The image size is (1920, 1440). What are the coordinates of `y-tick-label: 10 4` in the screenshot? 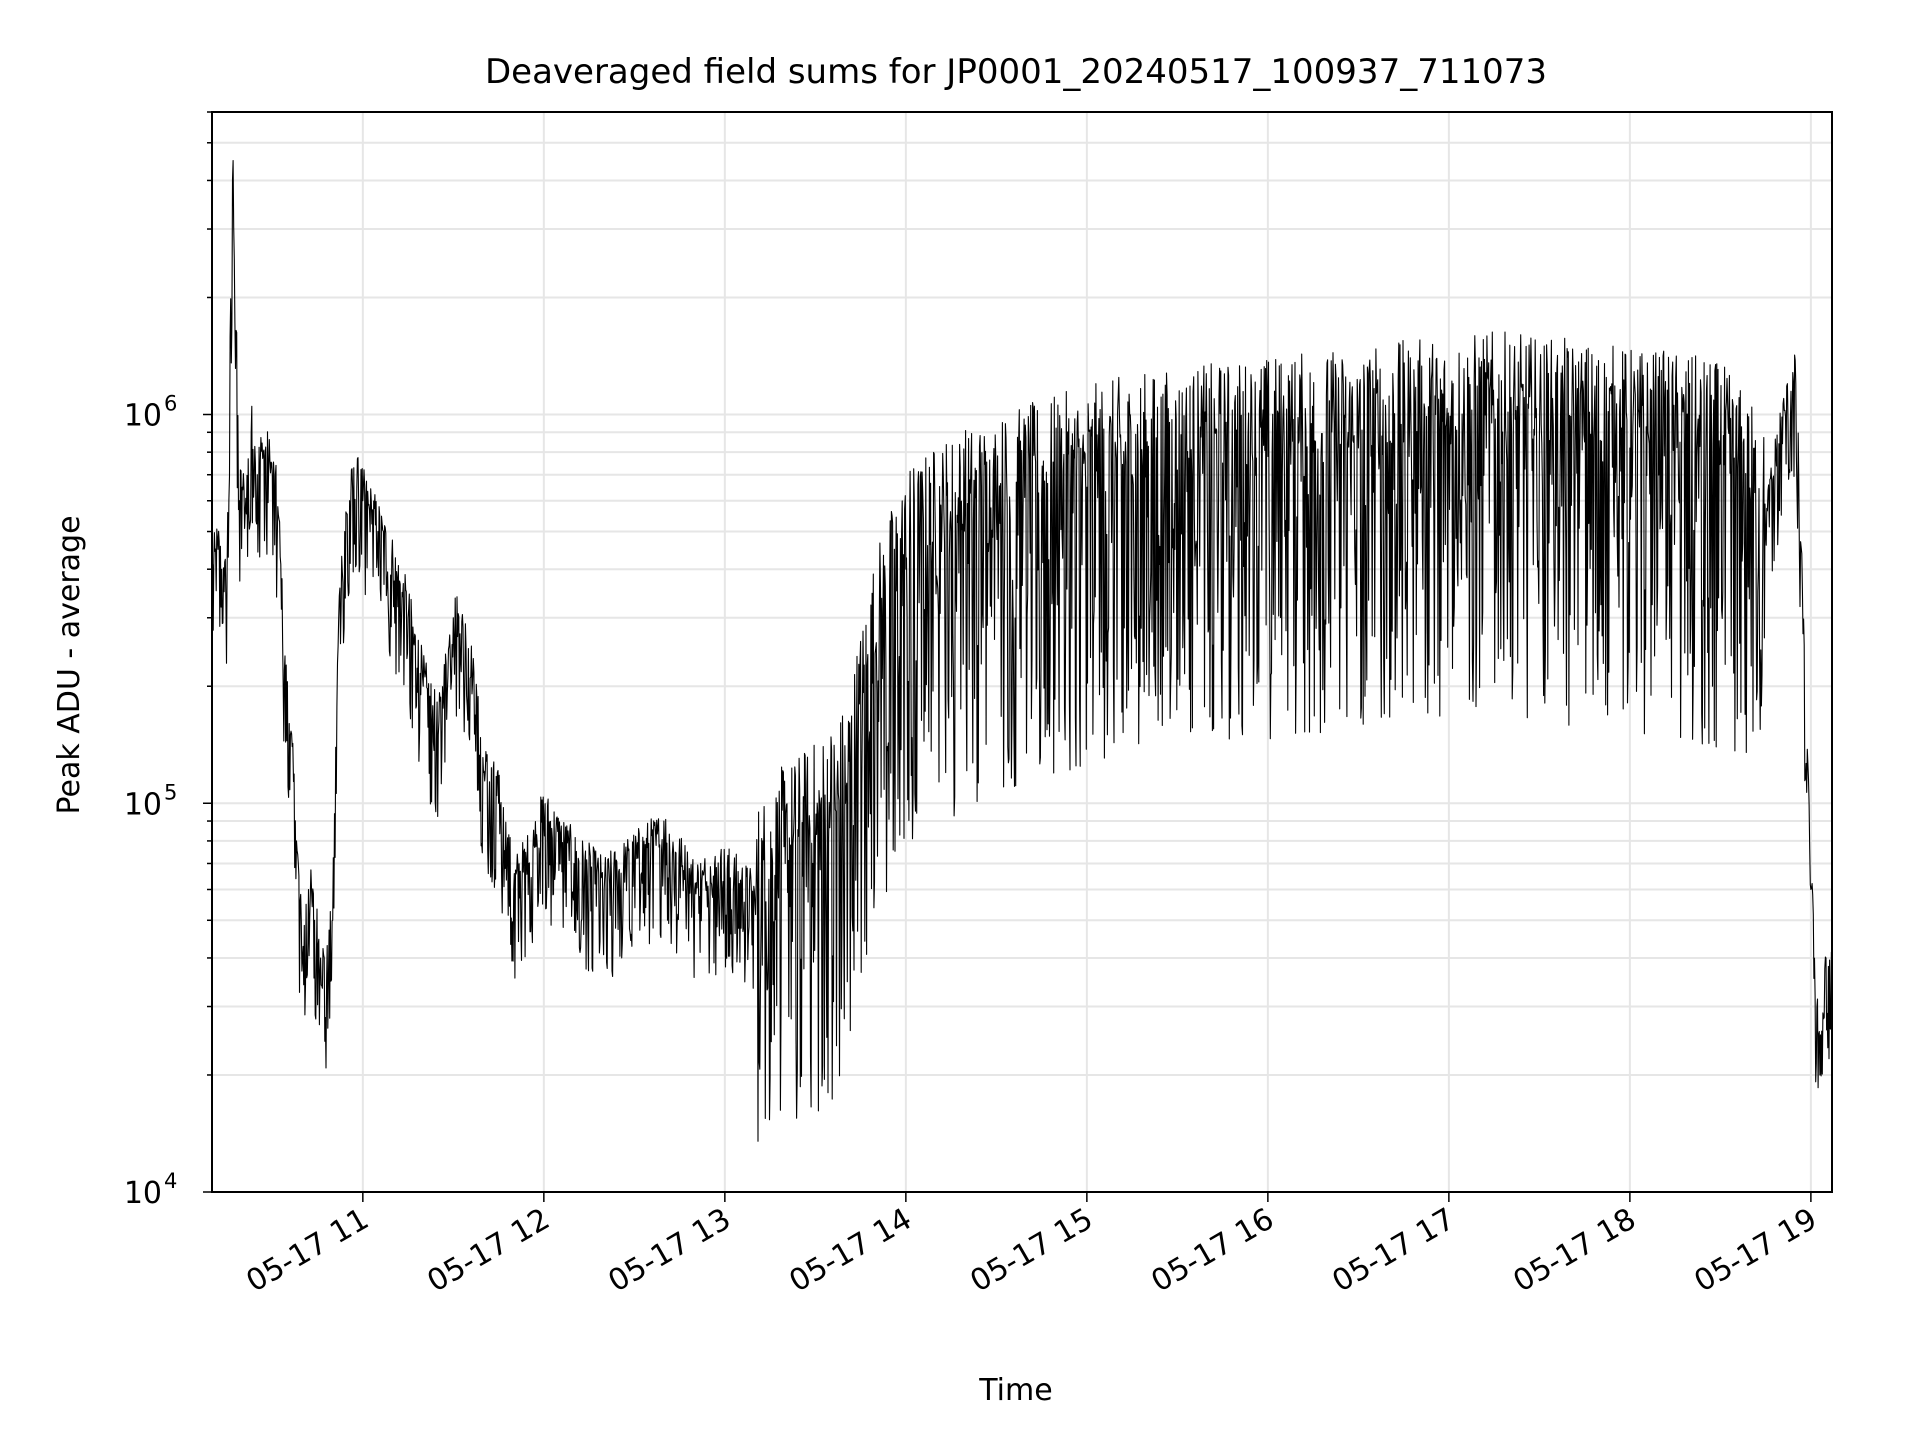 It's located at (151, 1190).